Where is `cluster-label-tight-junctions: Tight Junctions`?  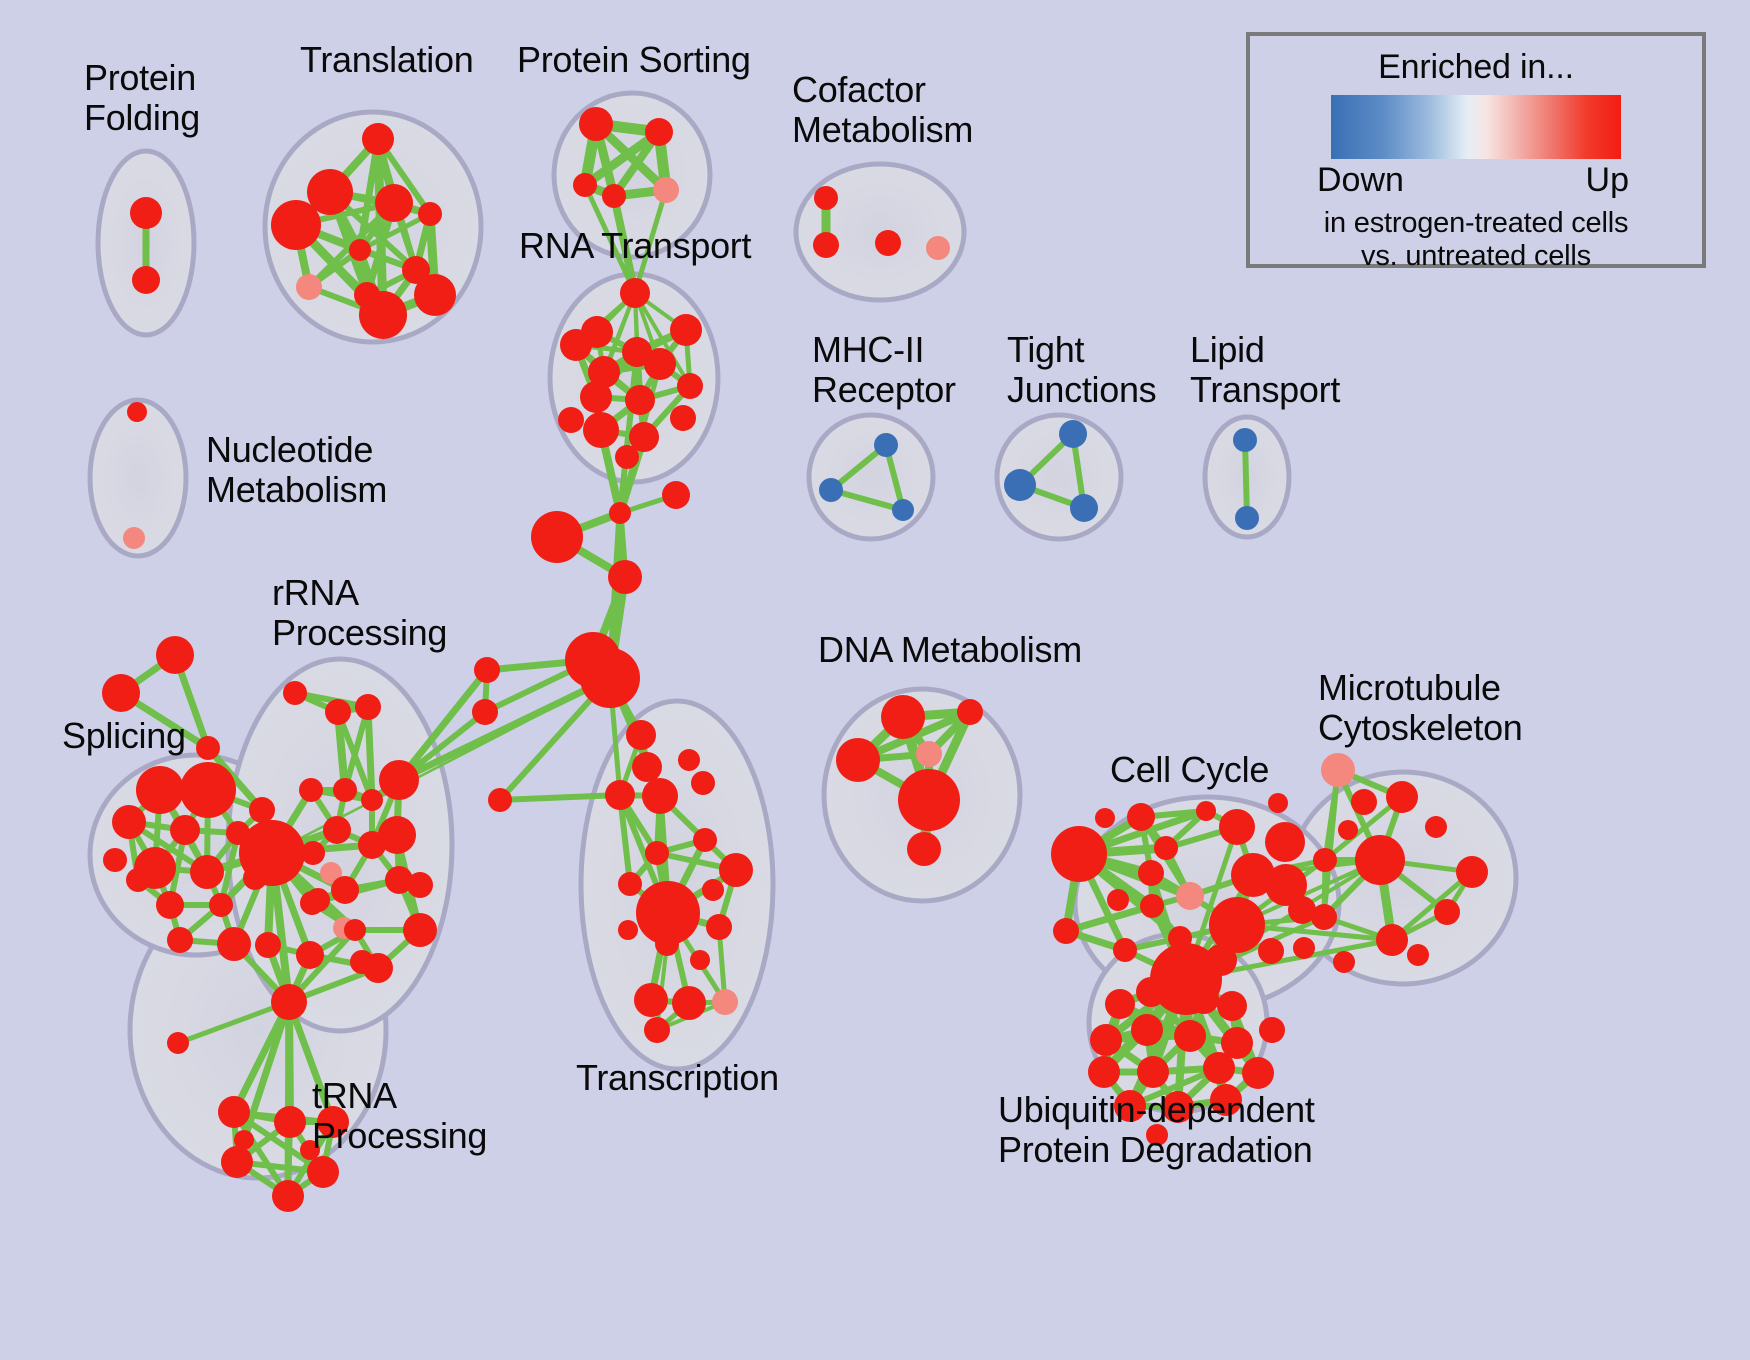 cluster-label-tight-junctions: Tight Junctions is located at coordinates (1082, 369).